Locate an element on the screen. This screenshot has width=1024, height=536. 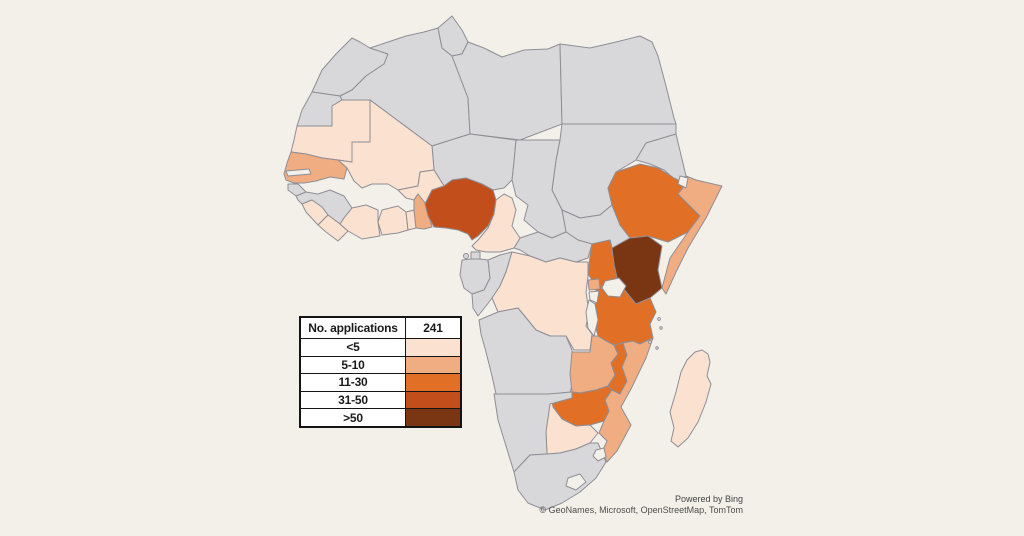
country-equatorial-guinea is located at coordinates (475, 255).